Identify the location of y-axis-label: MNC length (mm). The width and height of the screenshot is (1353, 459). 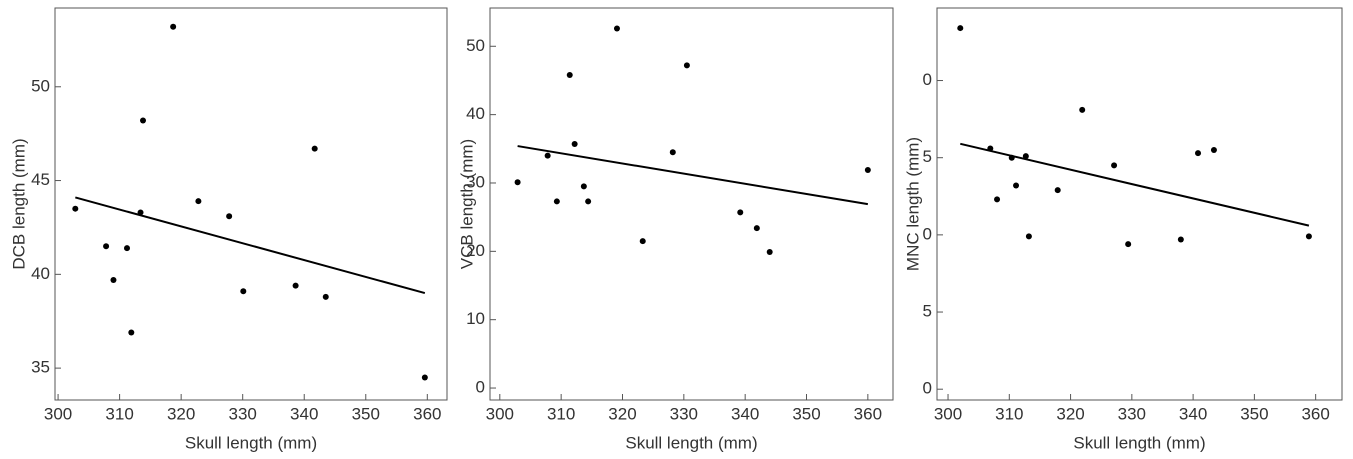
(912, 204).